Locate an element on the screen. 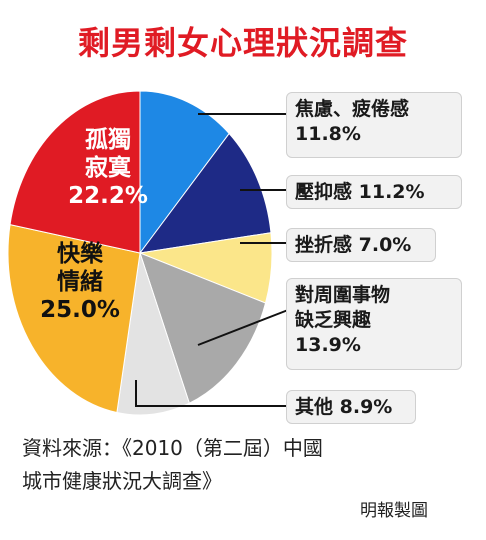 This screenshot has height=540, width=486. slice-label-happy-line2: 情緒 is located at coordinates (80, 282).